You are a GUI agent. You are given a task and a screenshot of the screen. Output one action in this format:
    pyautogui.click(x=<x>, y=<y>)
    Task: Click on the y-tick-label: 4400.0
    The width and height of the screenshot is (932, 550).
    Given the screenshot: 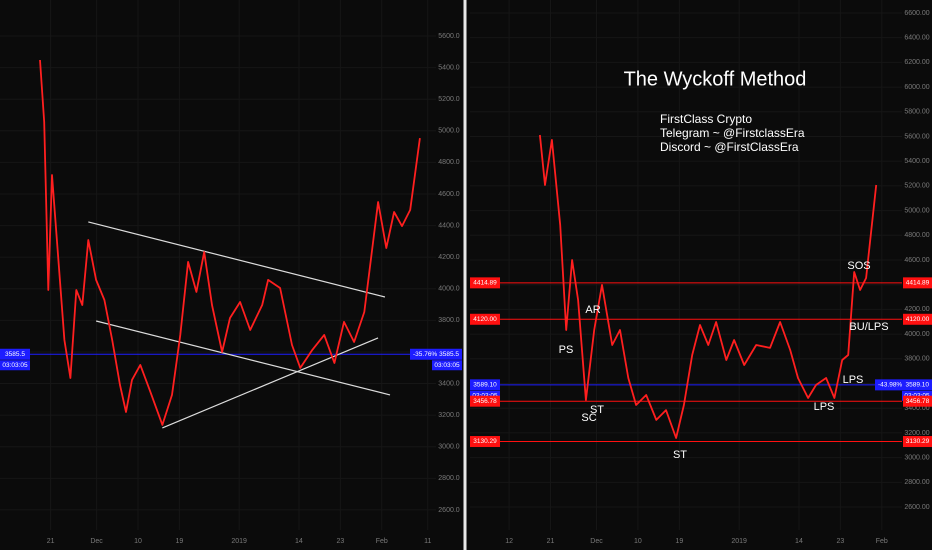 What is the action you would take?
    pyautogui.click(x=449, y=225)
    